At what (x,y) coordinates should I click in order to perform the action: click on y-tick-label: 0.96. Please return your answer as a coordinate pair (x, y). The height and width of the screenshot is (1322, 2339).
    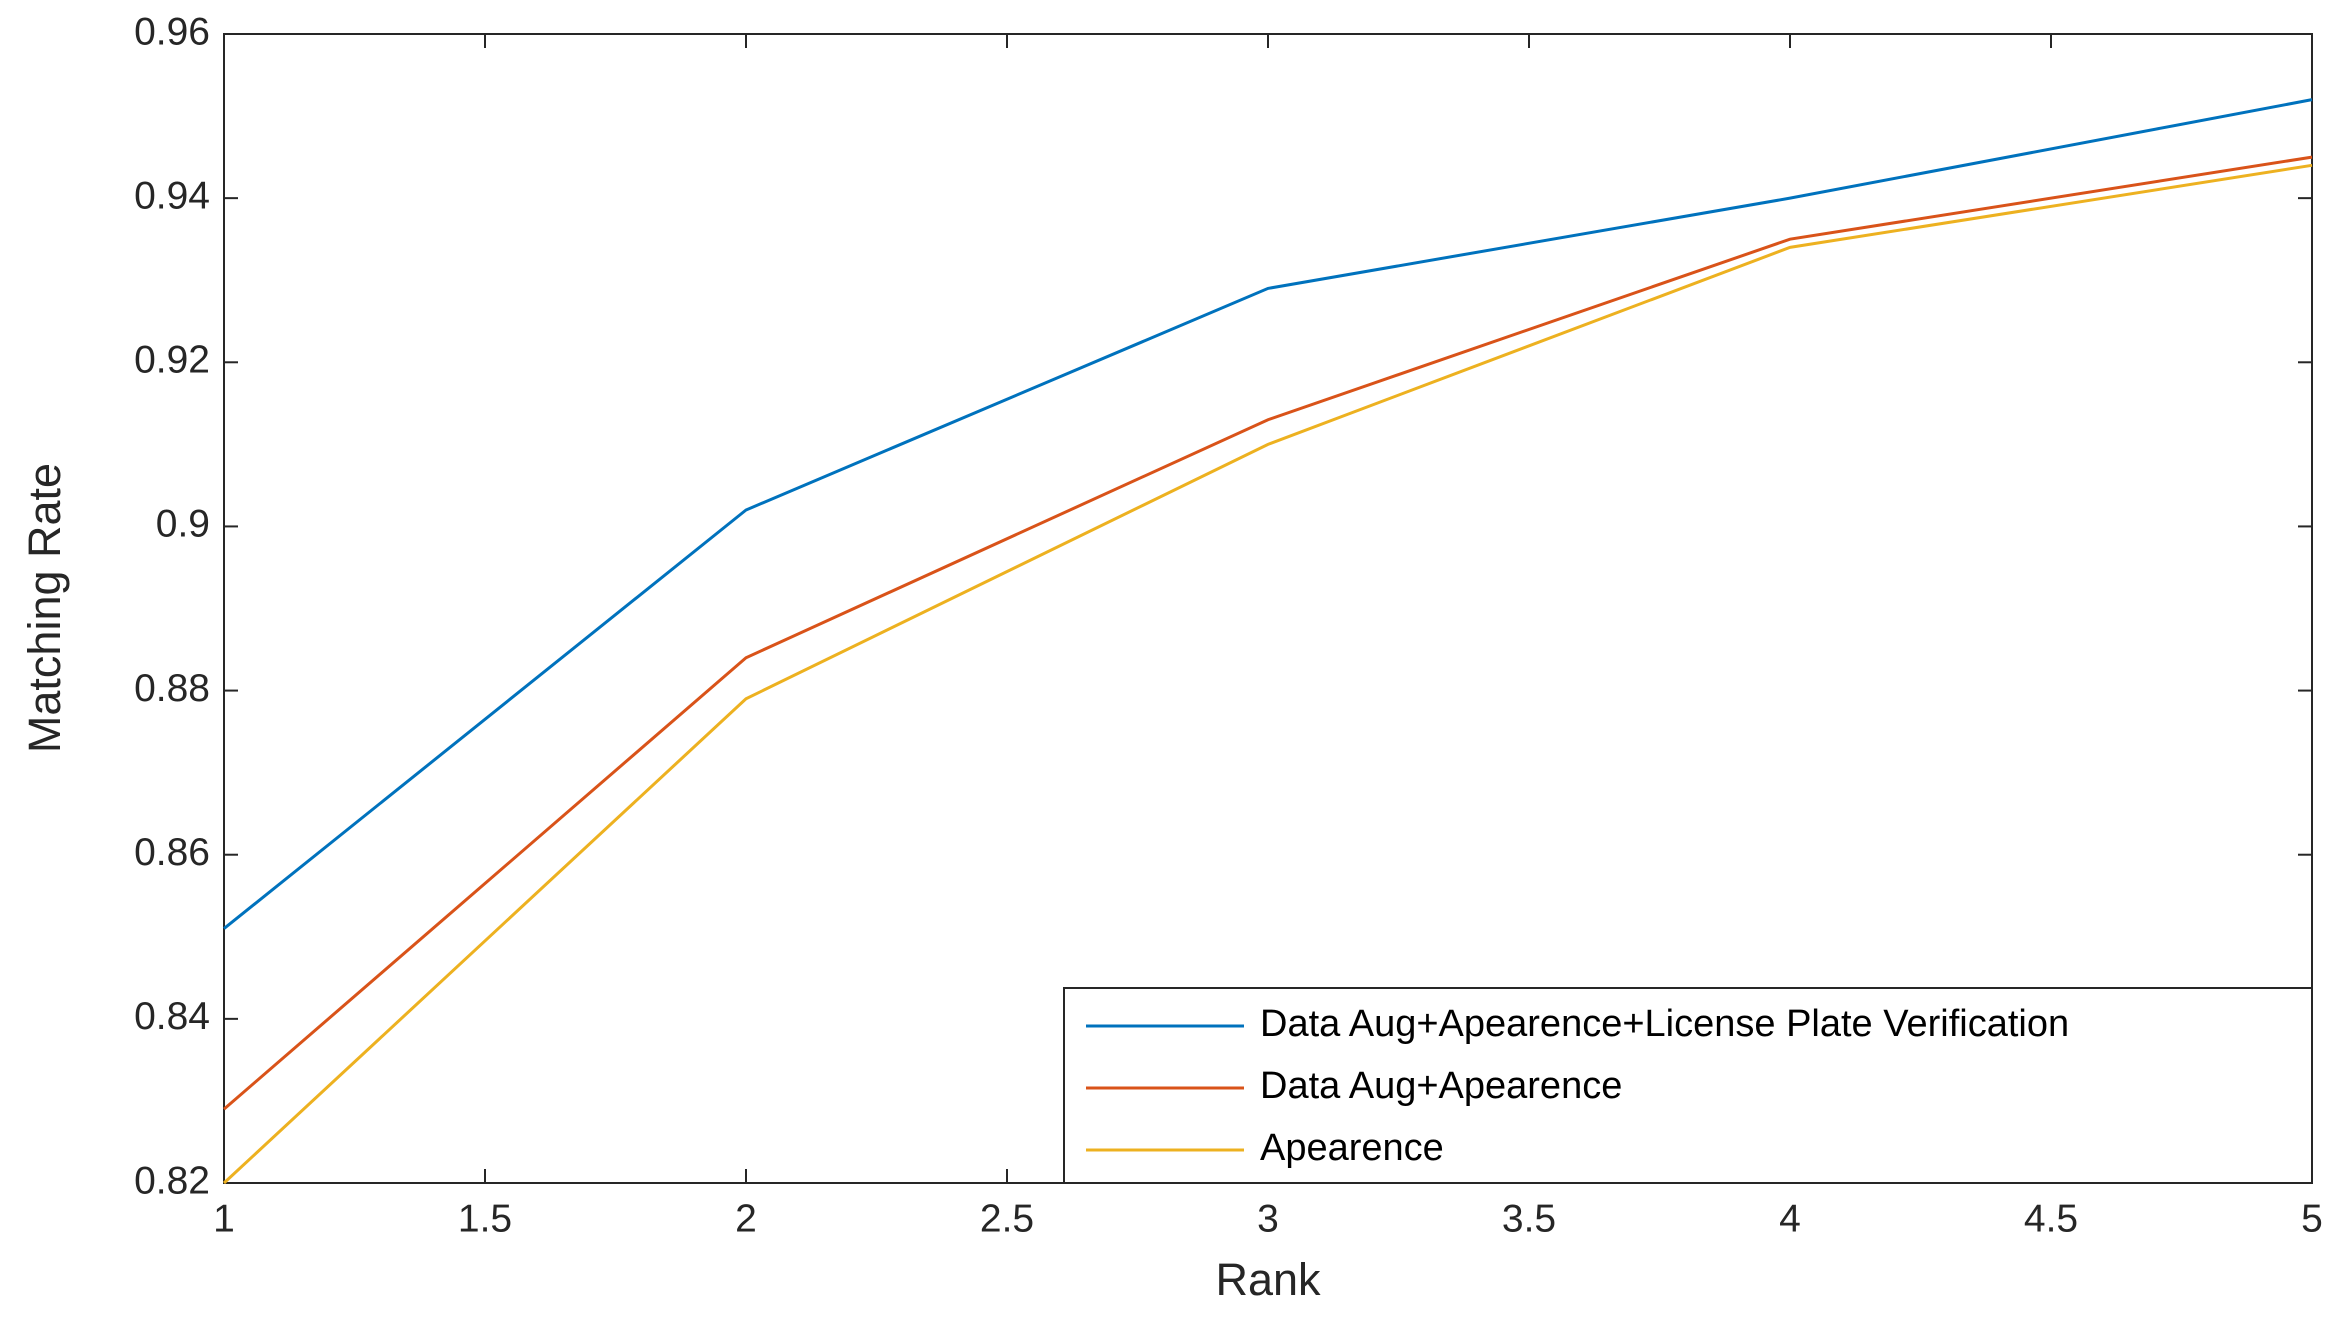
    Looking at the image, I should click on (172, 31).